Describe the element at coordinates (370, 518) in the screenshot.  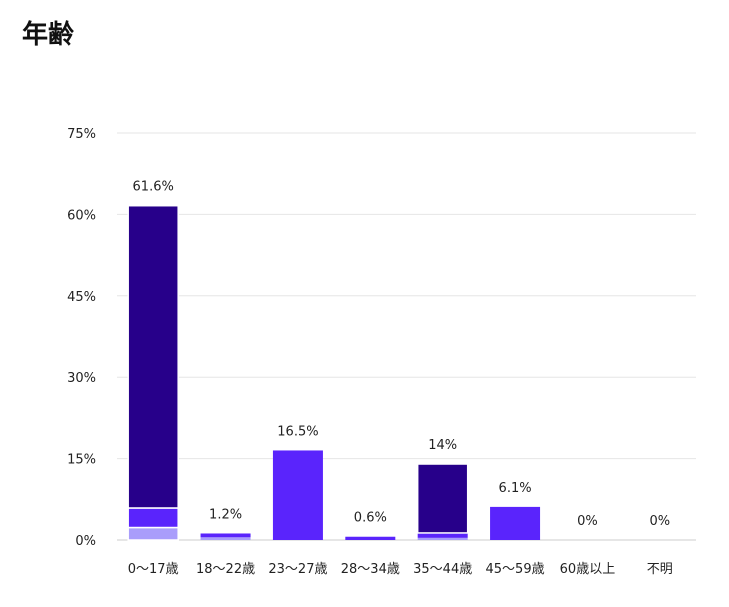
I see `data-label: 0.6%` at that location.